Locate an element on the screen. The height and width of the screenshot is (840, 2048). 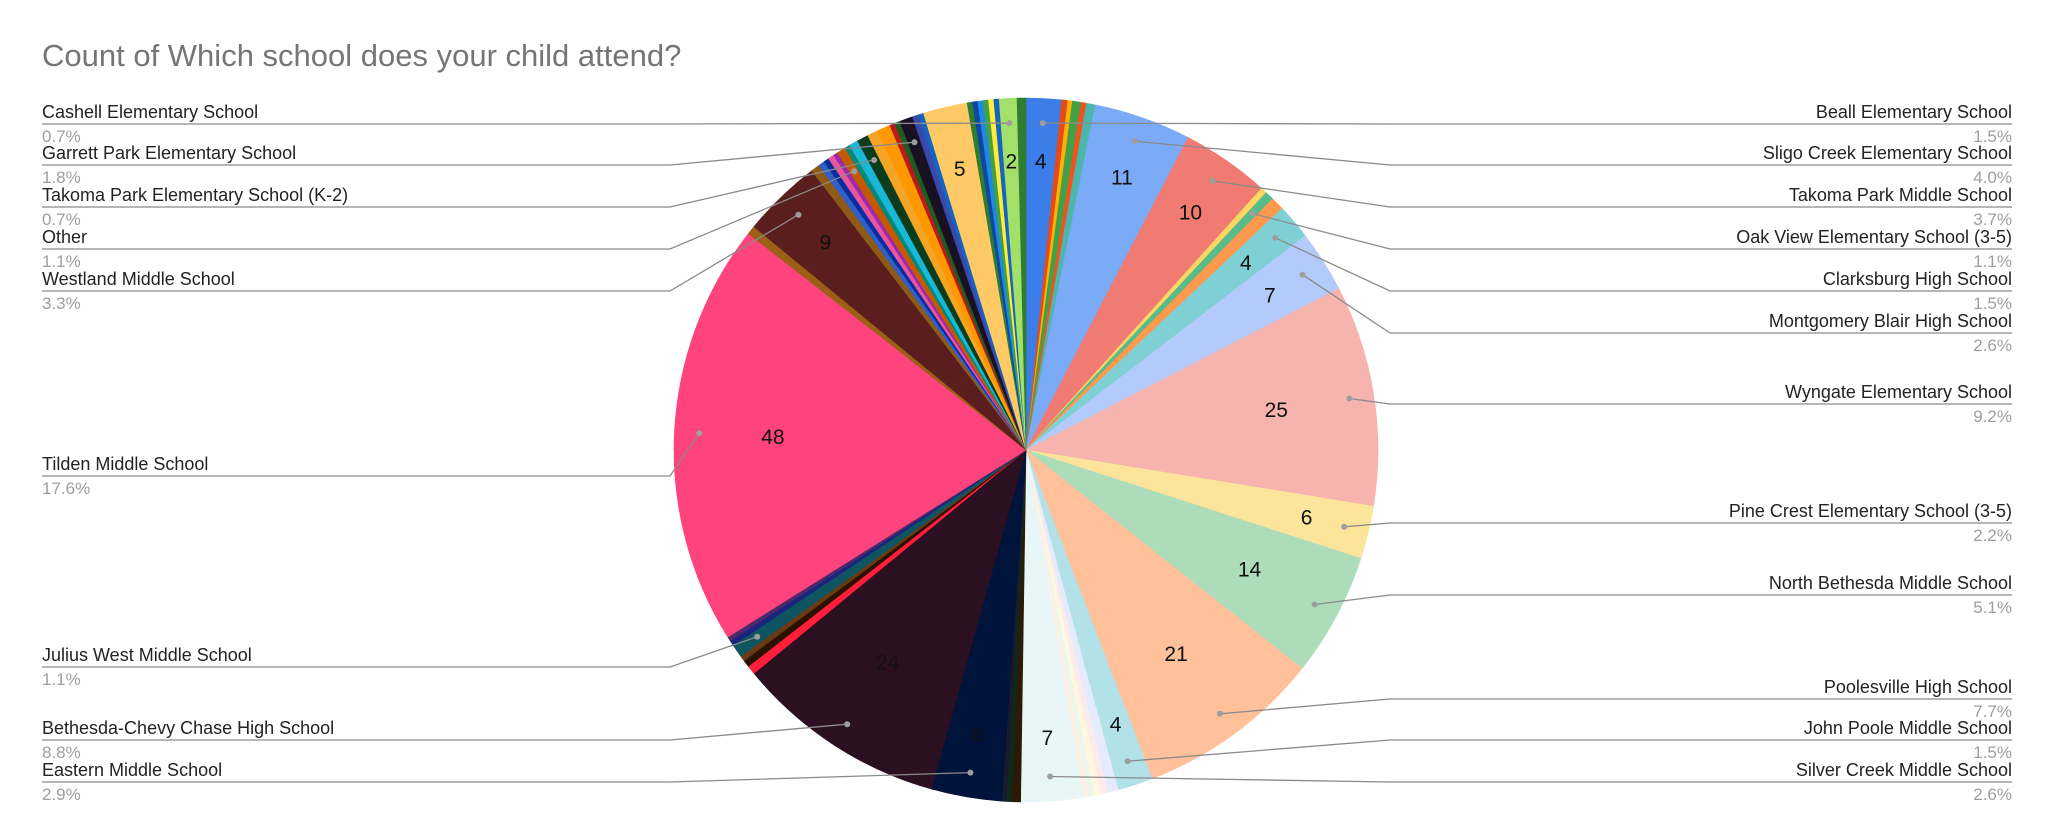
slice-value-label: 10 is located at coordinates (1190, 213).